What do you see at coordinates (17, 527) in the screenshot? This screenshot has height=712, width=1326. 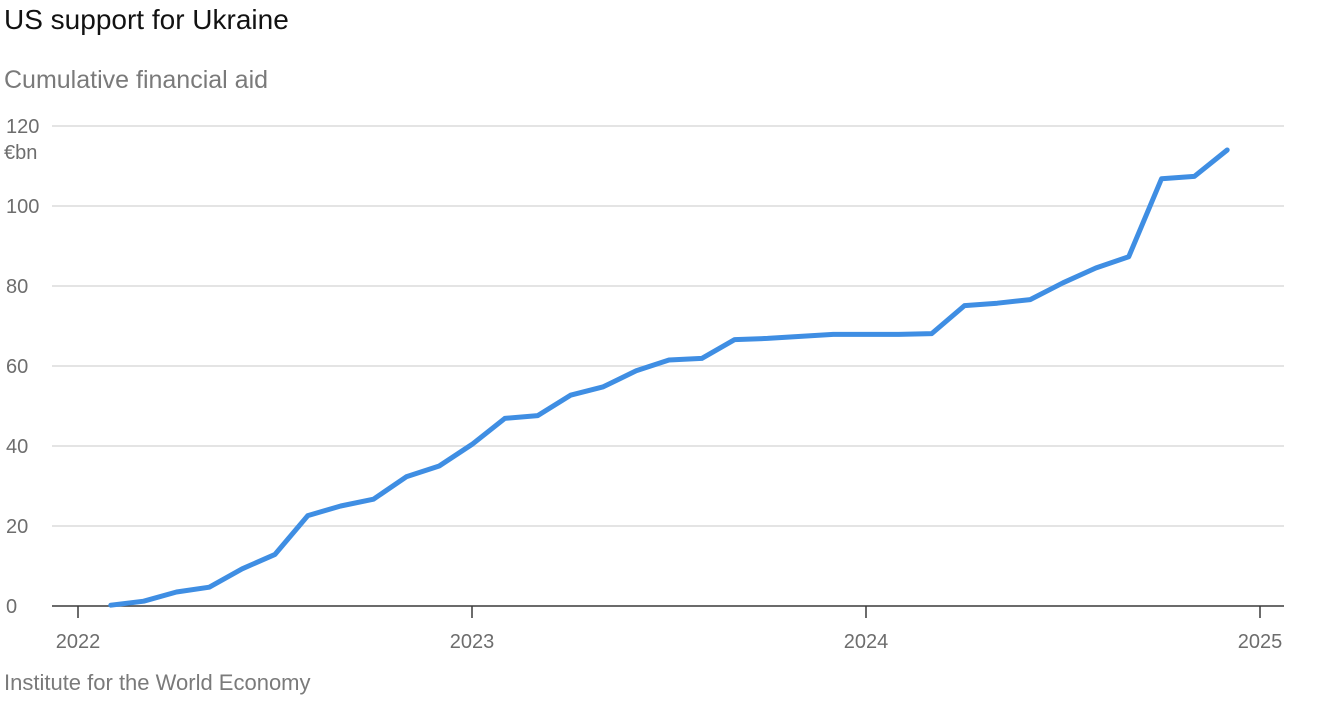 I see `y-tick-label-20: 20` at bounding box center [17, 527].